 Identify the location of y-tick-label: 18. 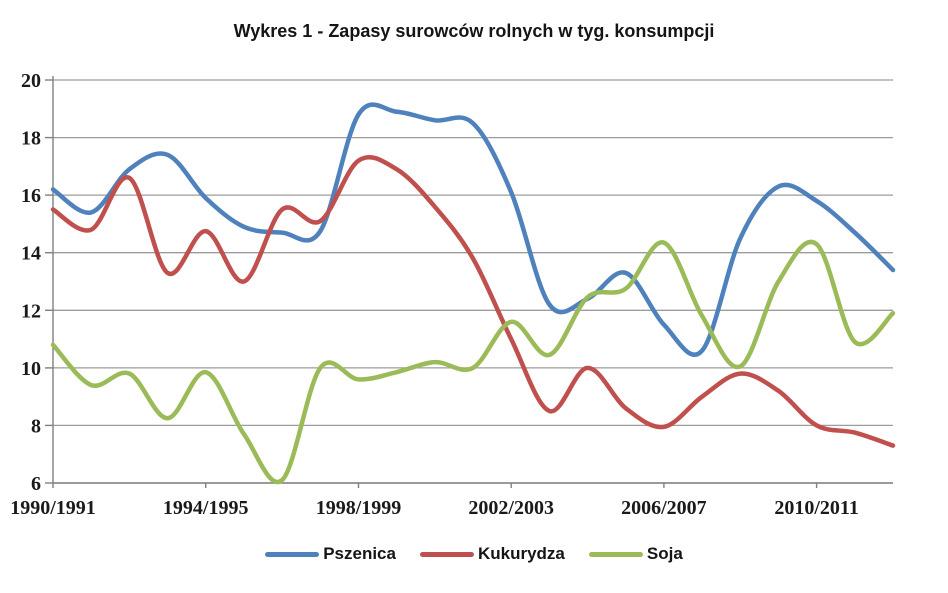
(31, 139).